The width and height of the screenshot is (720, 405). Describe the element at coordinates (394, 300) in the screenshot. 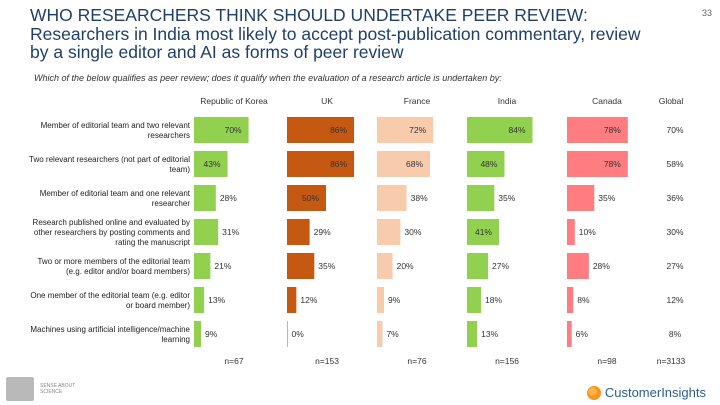

I see `bar-label-2-5: 9%` at that location.